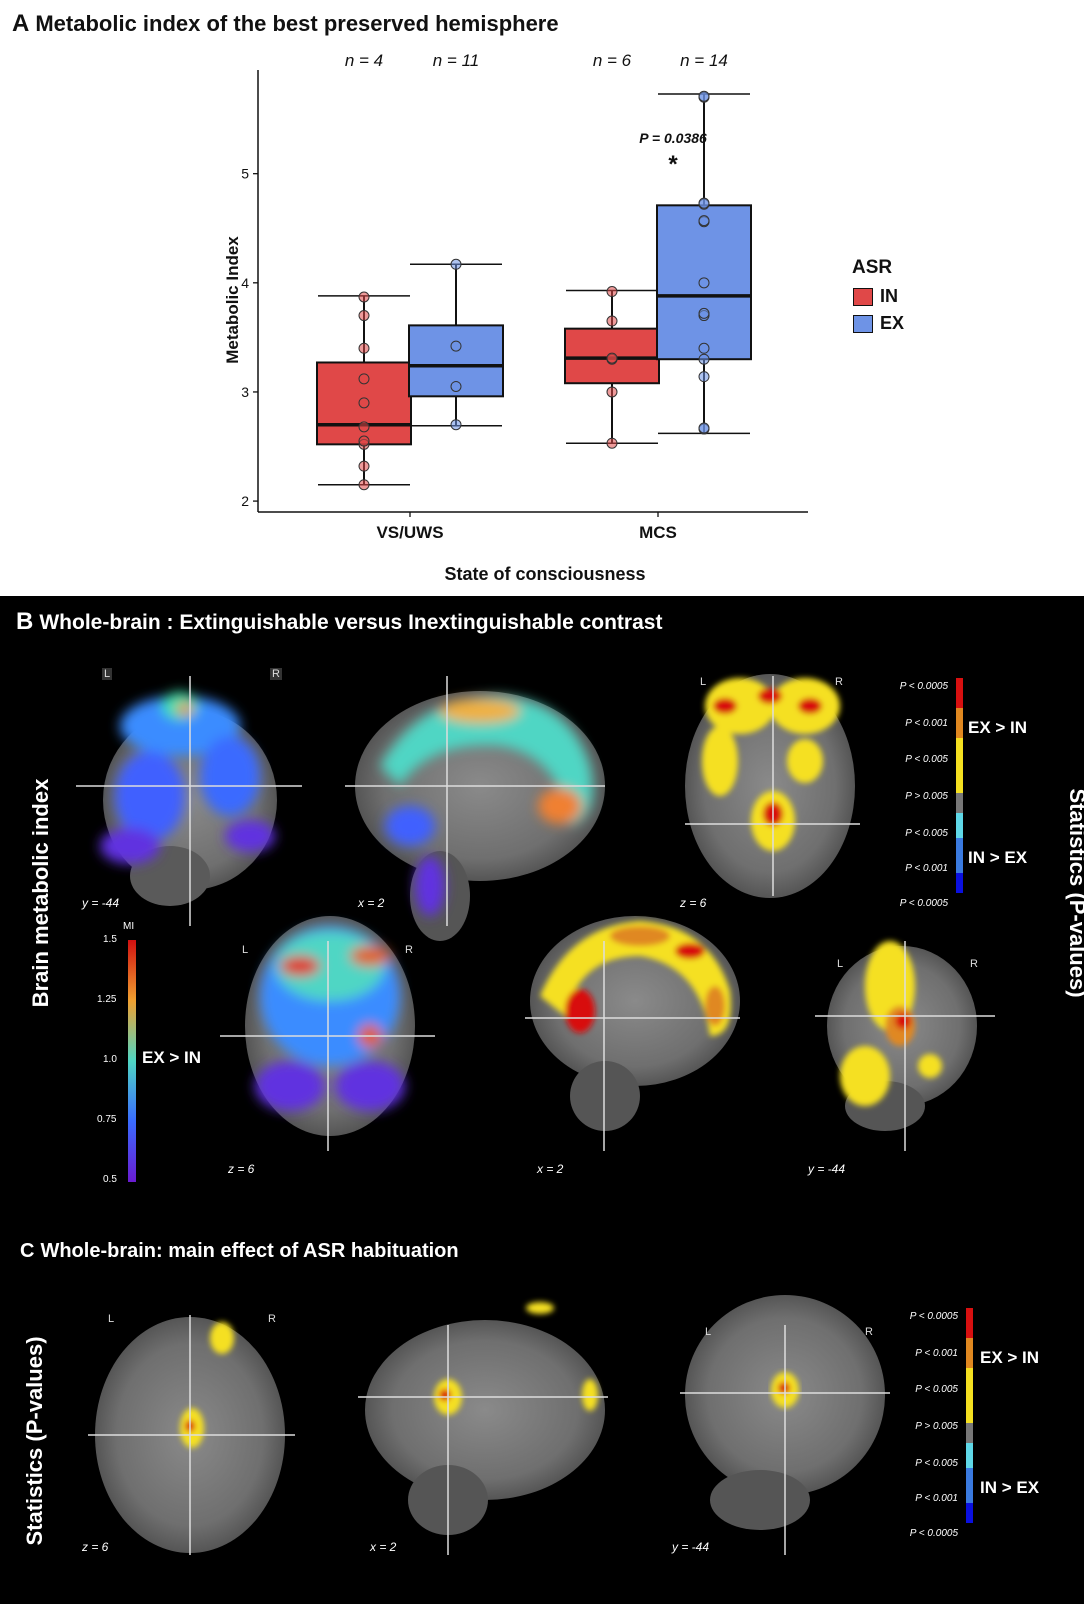 The width and height of the screenshot is (1084, 1604). What do you see at coordinates (892, 323) in the screenshot?
I see `legend-ex-label: EX` at bounding box center [892, 323].